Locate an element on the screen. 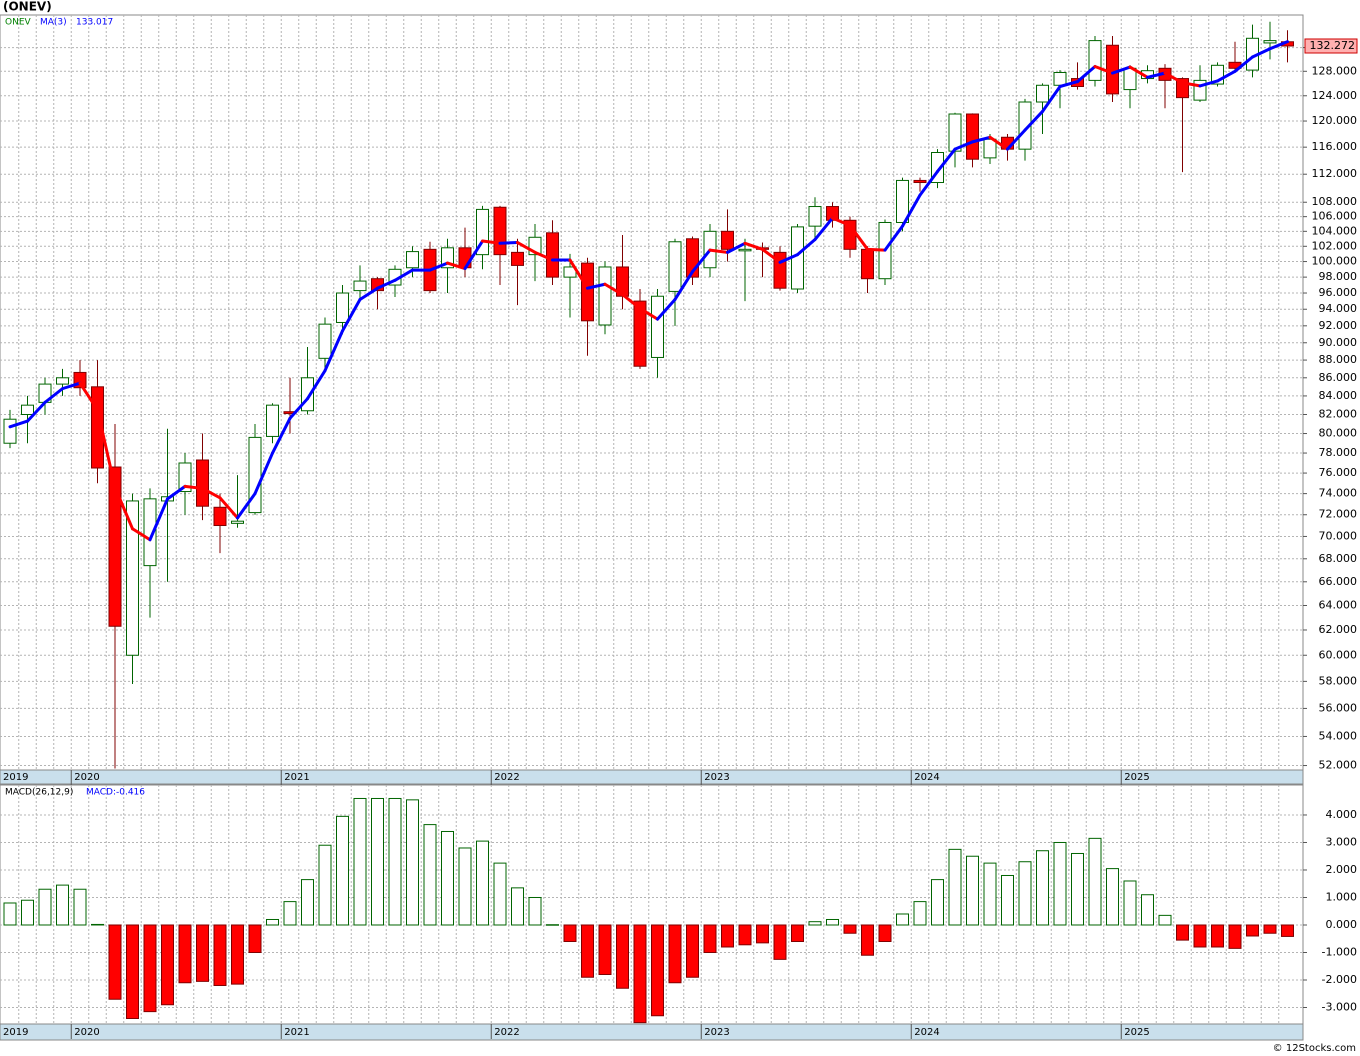  last-price-label: 132.272 is located at coordinates (1333, 45).